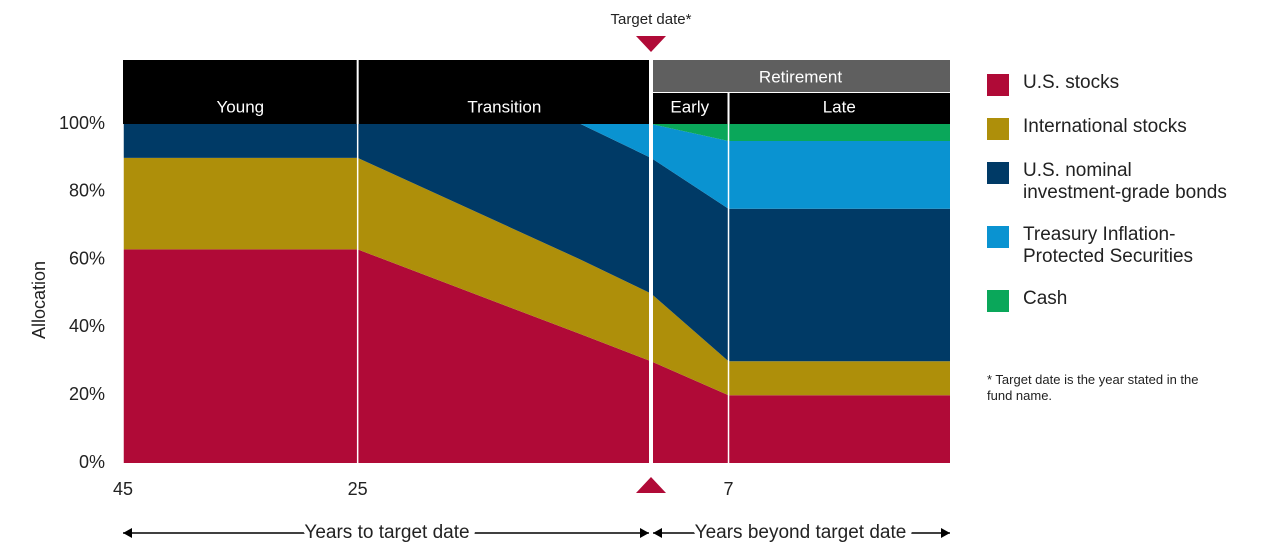 The height and width of the screenshot is (553, 1285). I want to click on legend-label: Treasury Inflation-Protected Securities, so click(1108, 245).